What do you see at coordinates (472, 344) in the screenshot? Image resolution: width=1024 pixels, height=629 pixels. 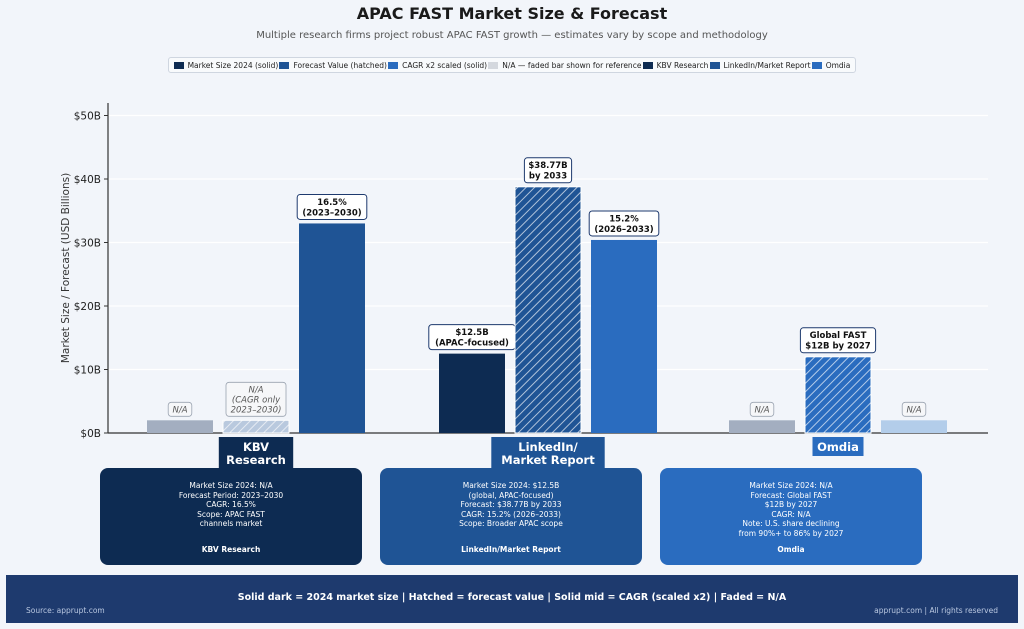 I see `data-label: (APAC-focused)` at bounding box center [472, 344].